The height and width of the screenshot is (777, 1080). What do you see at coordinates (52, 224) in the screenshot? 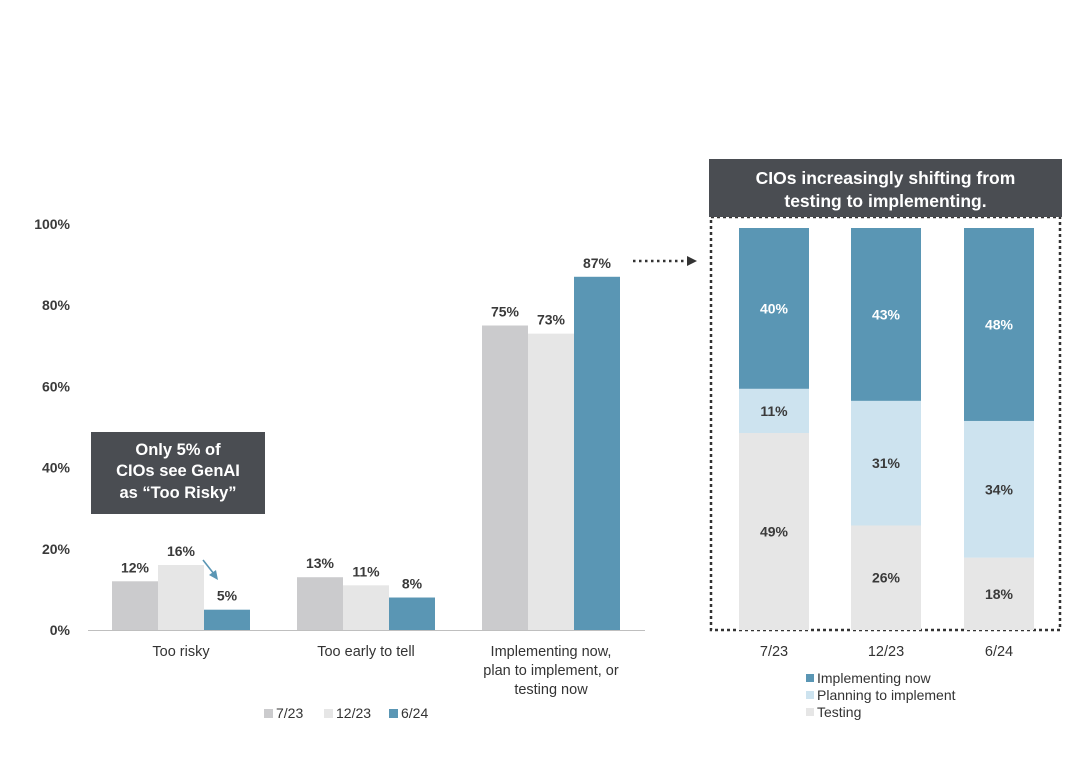
I see `y-tick-label: 100%` at bounding box center [52, 224].